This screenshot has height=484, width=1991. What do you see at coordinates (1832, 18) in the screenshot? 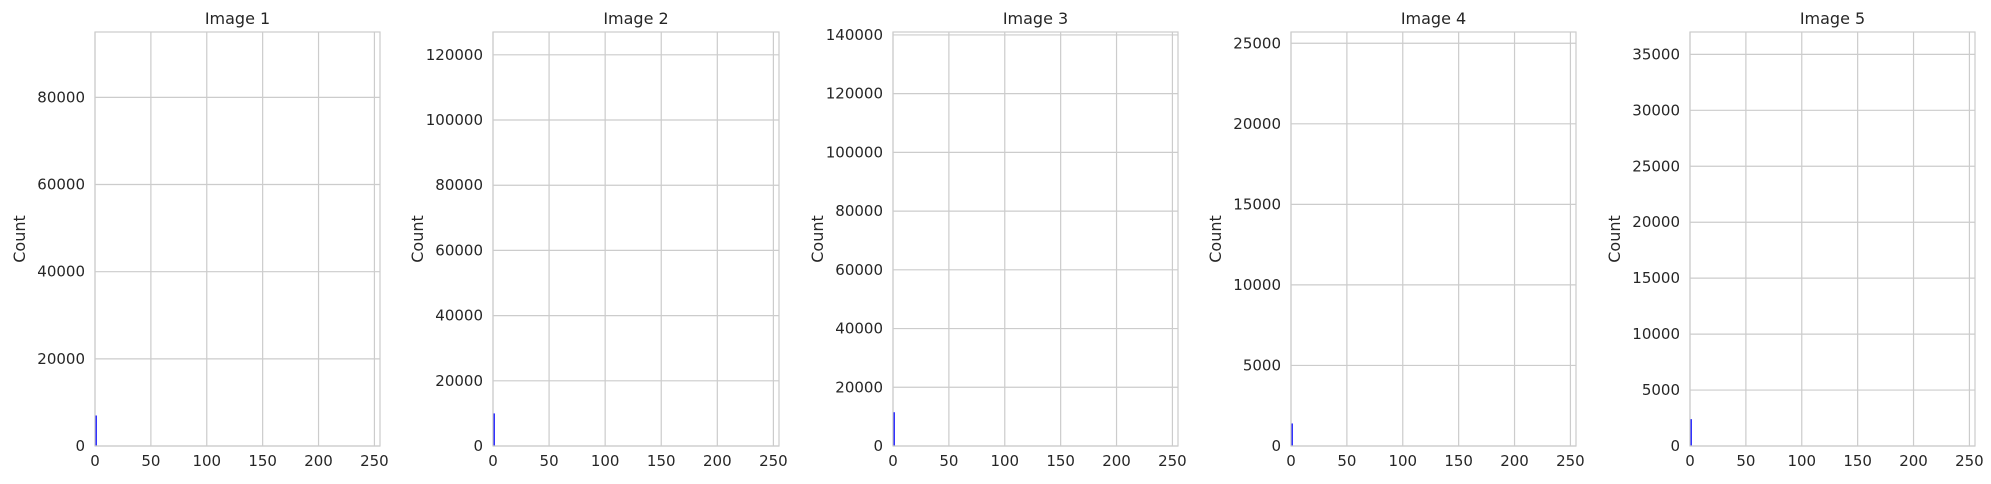
I see `chart-title: Image 5` at bounding box center [1832, 18].